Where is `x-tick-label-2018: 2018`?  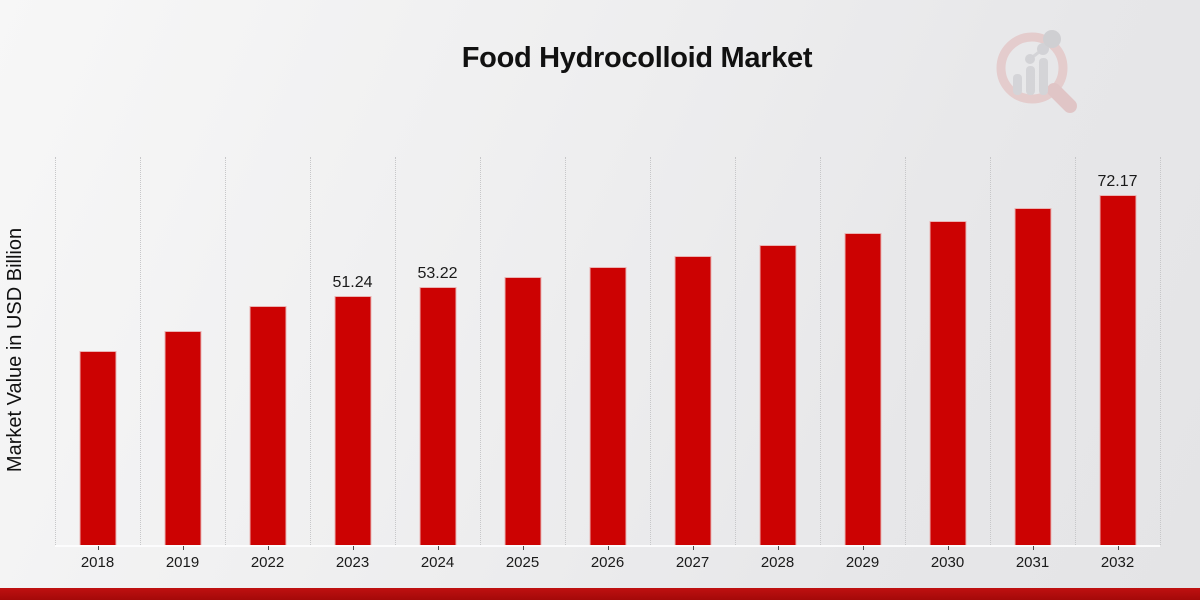
x-tick-label-2018: 2018 is located at coordinates (97, 562).